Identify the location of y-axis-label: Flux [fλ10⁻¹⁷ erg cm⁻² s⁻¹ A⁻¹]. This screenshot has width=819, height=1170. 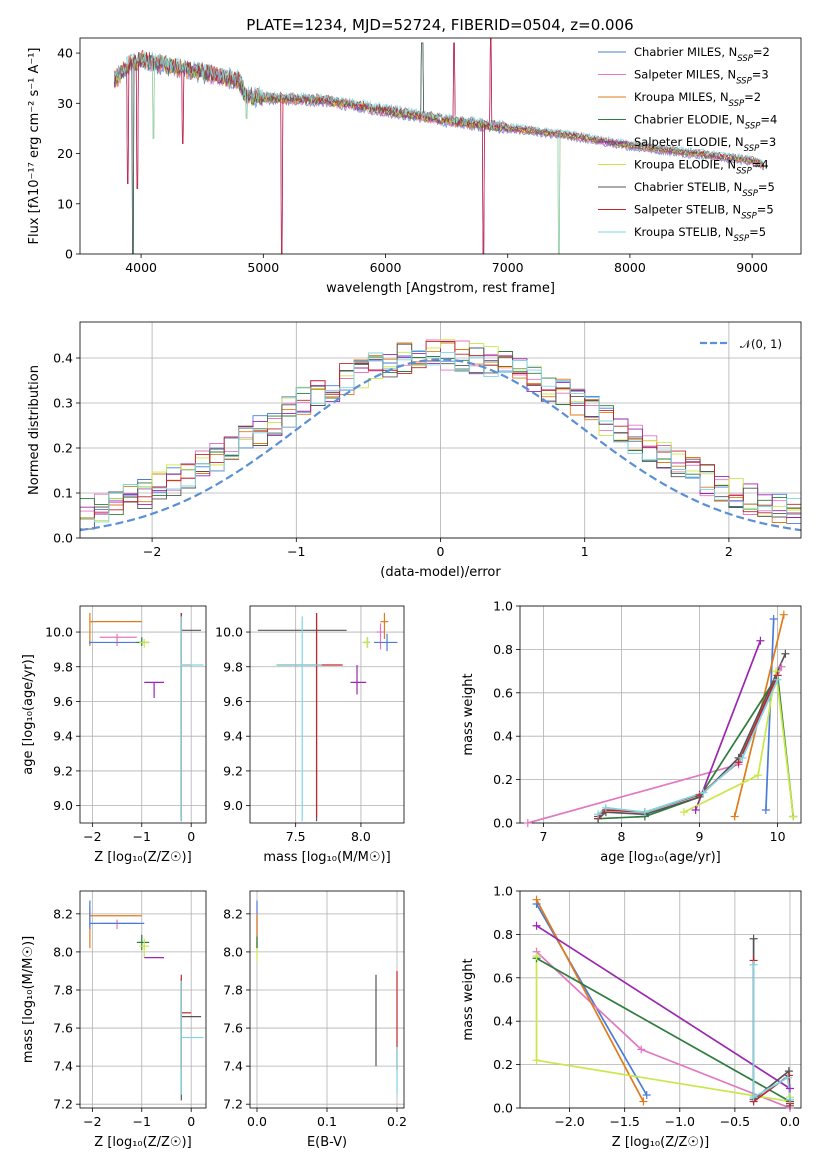
(34, 146).